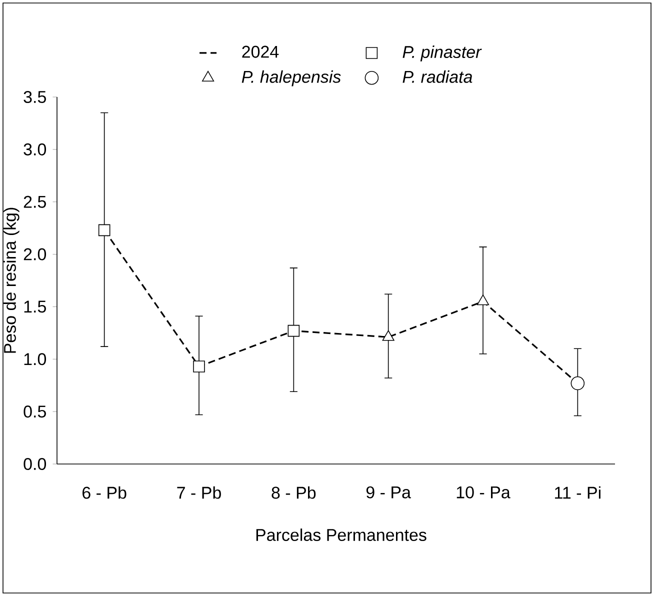 The image size is (654, 596). Describe the element at coordinates (35, 254) in the screenshot. I see `y-tick-label: 2.0` at that location.